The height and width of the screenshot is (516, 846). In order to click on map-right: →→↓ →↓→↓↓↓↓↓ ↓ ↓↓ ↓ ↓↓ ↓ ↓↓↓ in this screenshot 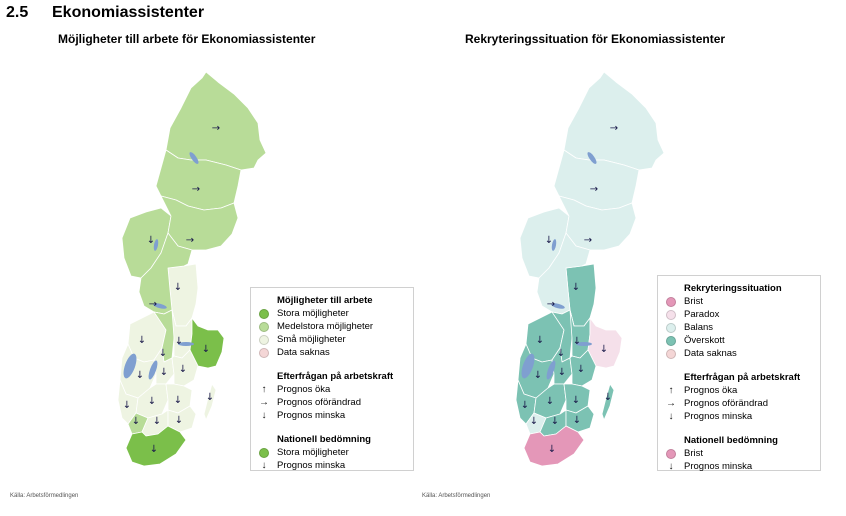, I will do `click(590, 269)`.